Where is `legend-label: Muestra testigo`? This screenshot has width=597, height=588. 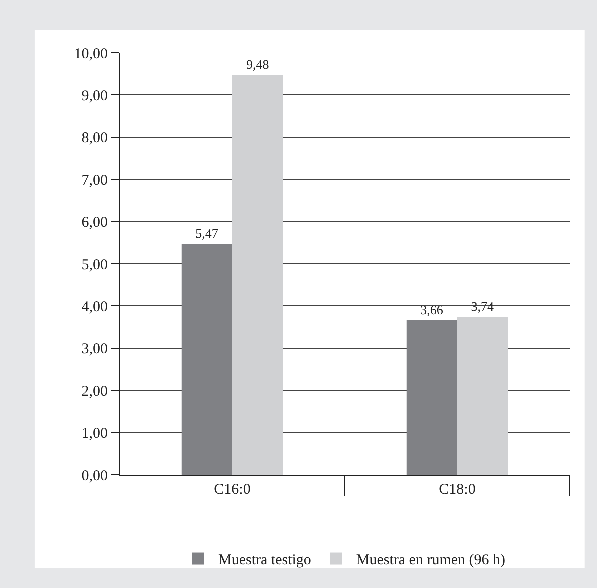
legend-label: Muestra testigo is located at coordinates (265, 560).